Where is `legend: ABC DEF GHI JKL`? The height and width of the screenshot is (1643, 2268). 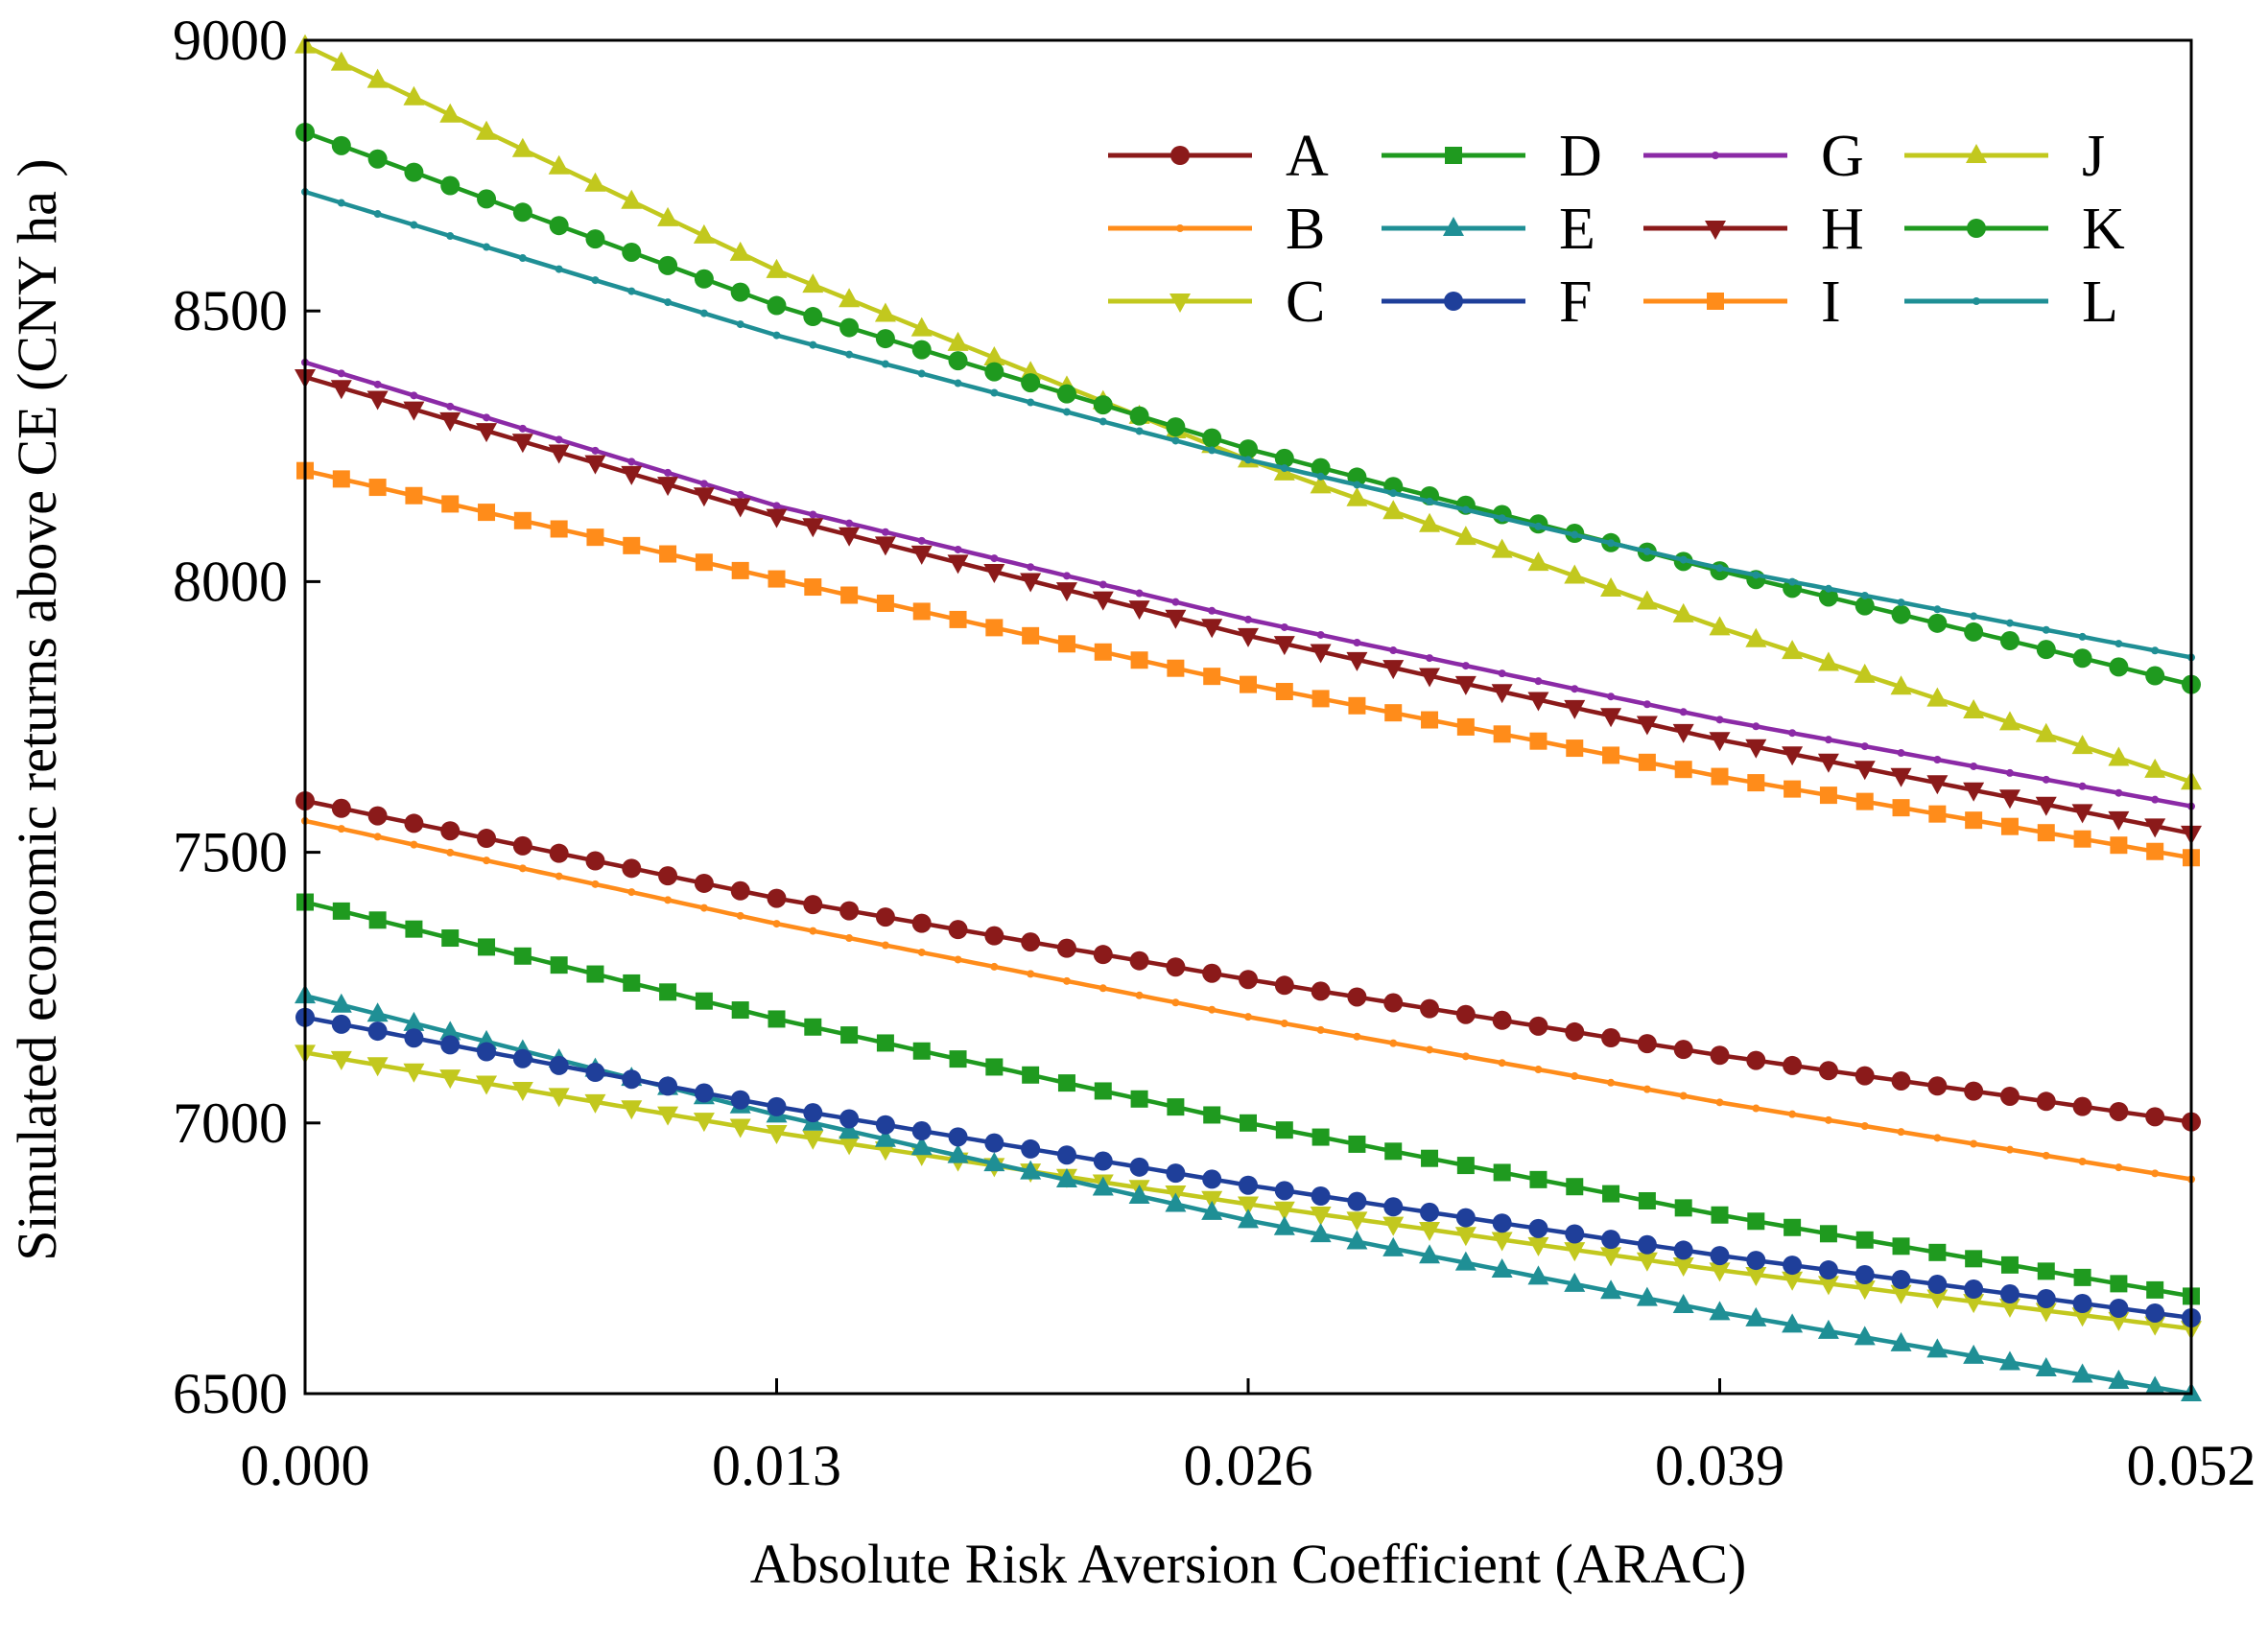 legend: ABC DEF GHI JKL is located at coordinates (1616, 230).